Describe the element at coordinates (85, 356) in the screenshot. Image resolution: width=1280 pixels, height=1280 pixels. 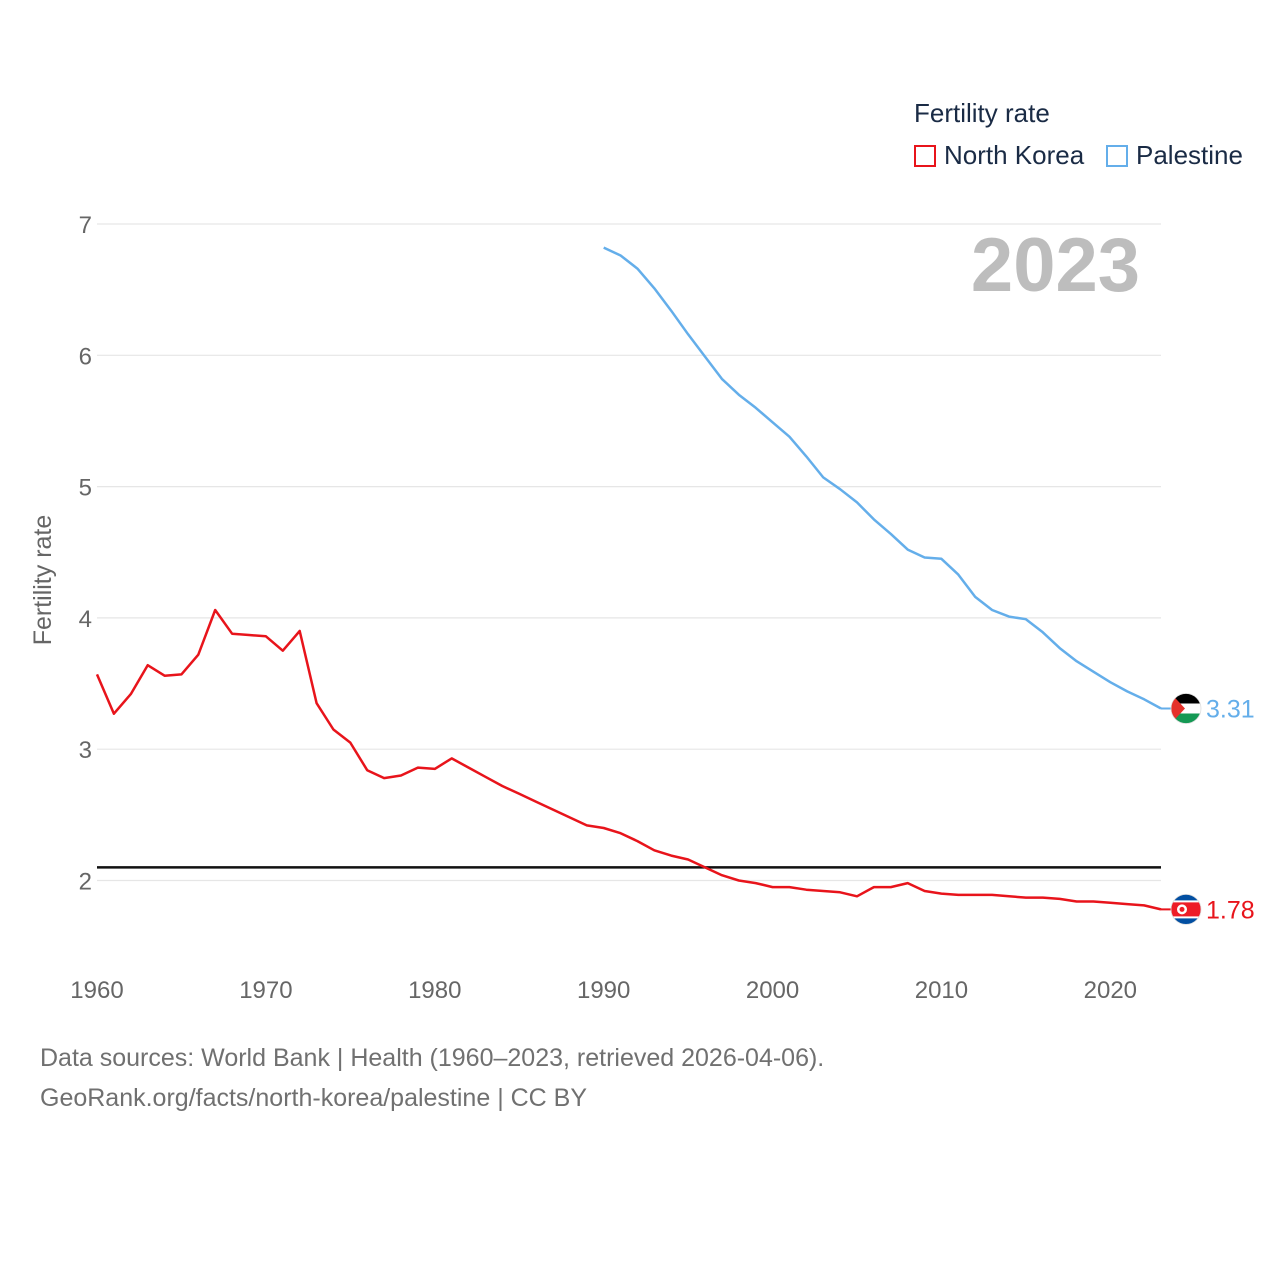
I see `y-tick-6: 6` at that location.